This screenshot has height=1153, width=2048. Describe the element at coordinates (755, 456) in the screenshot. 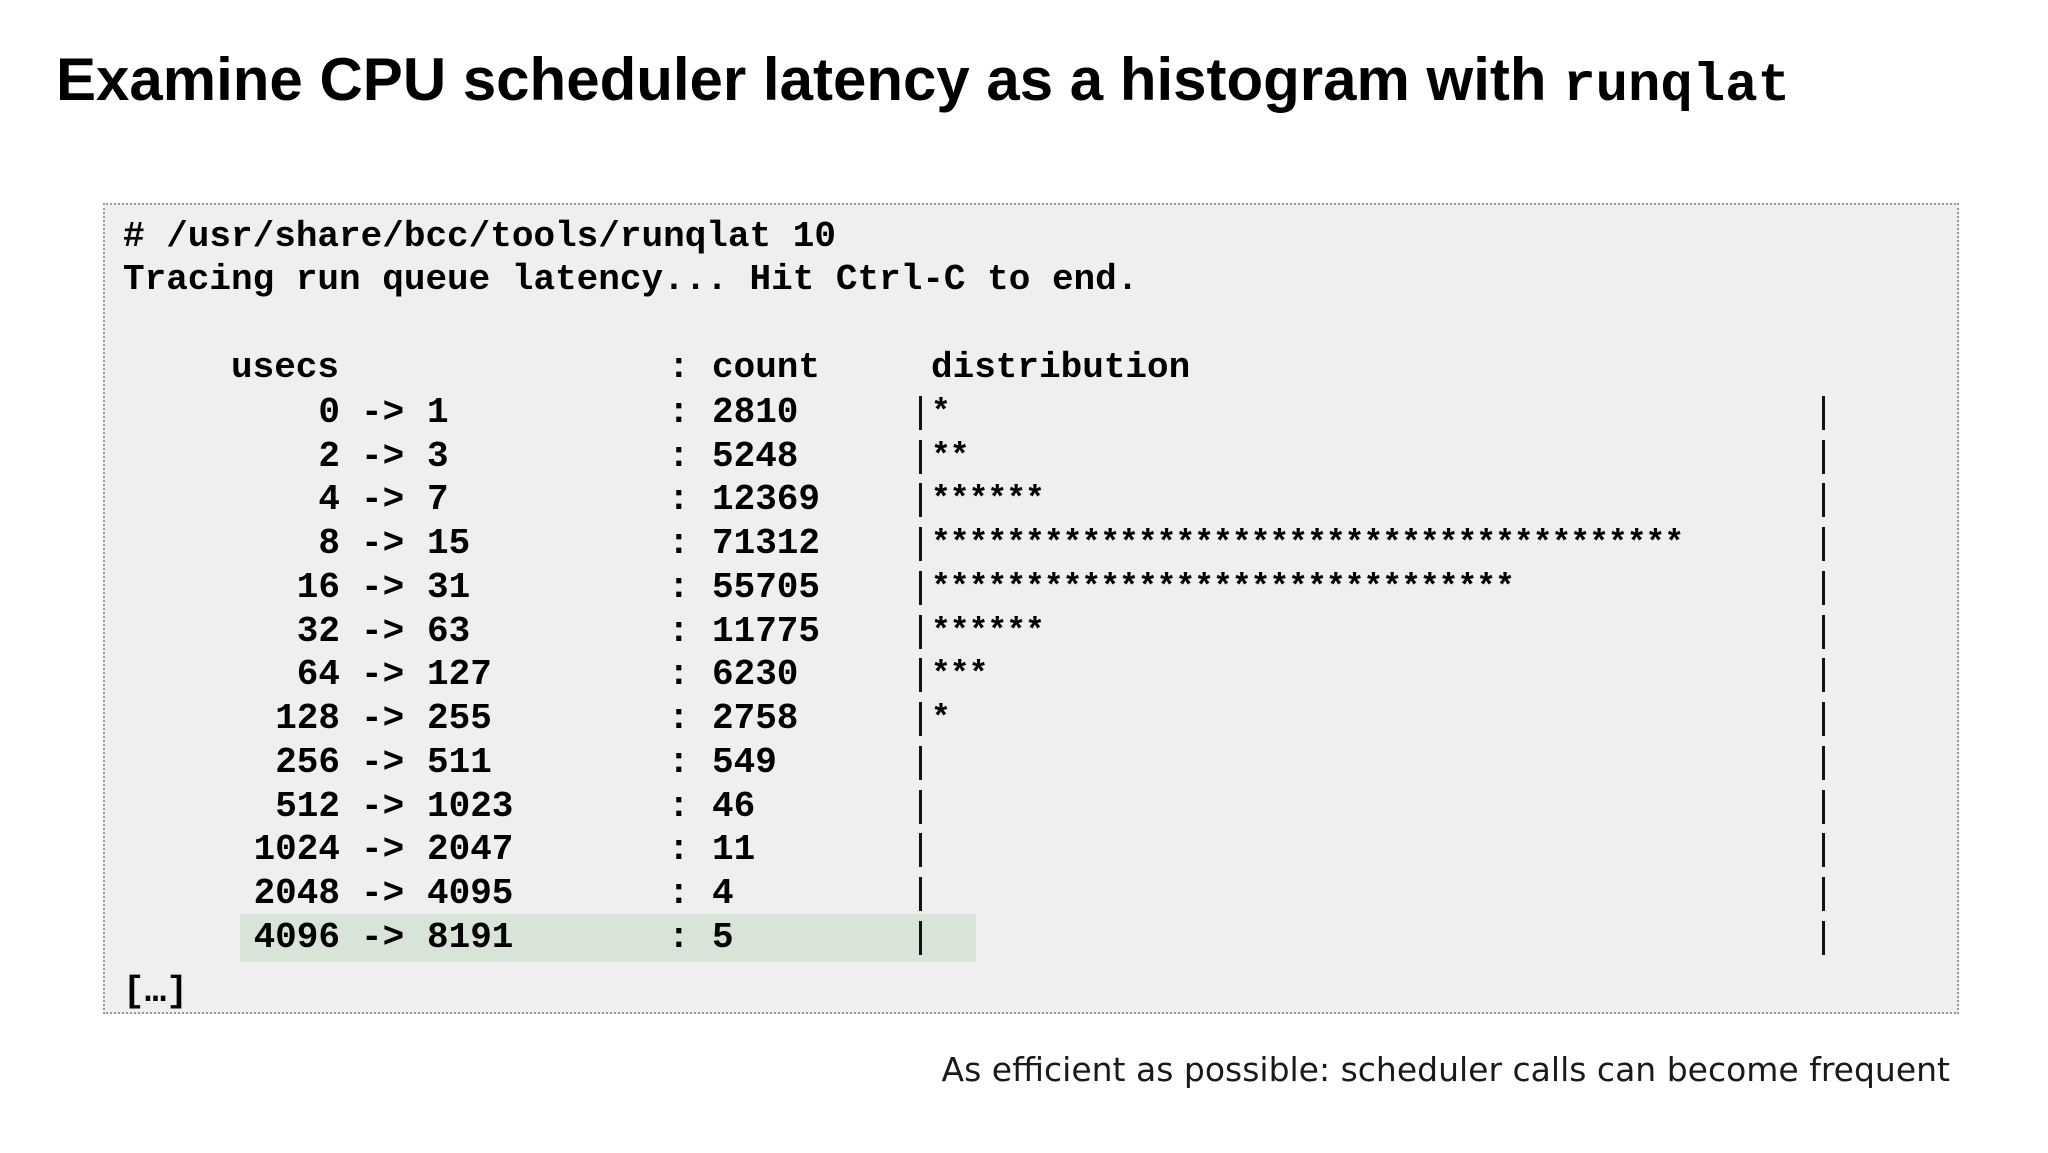

I see `bucket-count: 5248` at that location.